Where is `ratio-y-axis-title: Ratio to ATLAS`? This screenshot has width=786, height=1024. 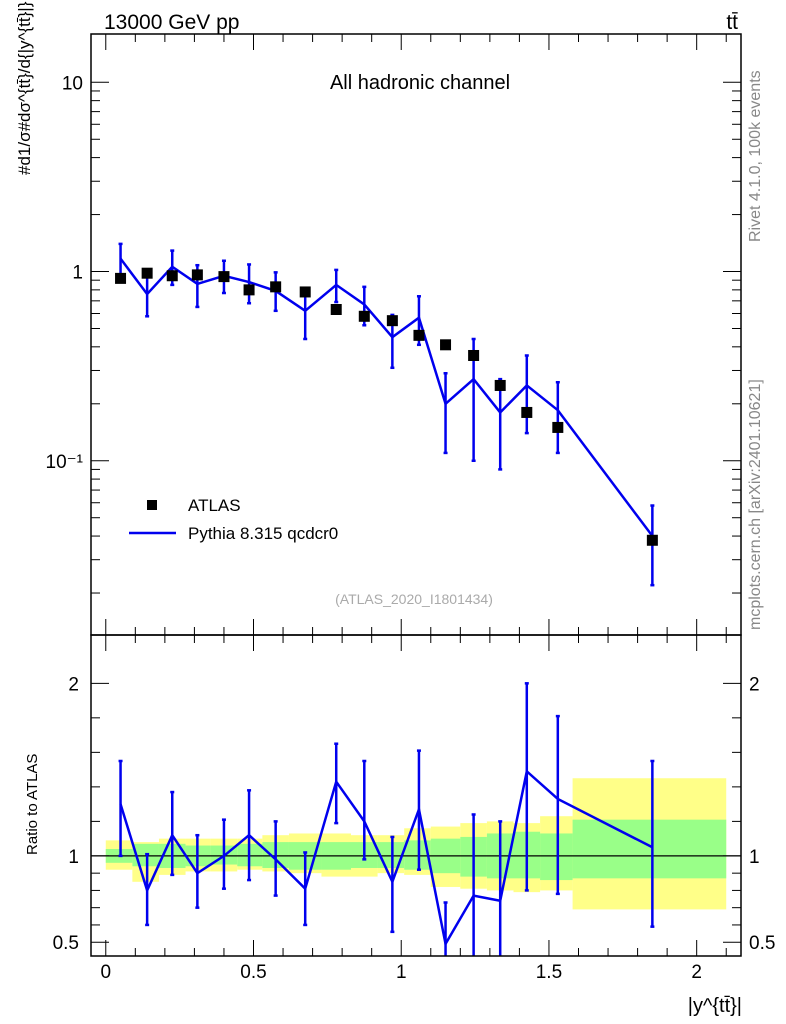
ratio-y-axis-title: Ratio to ATLAS is located at coordinates (32, 804).